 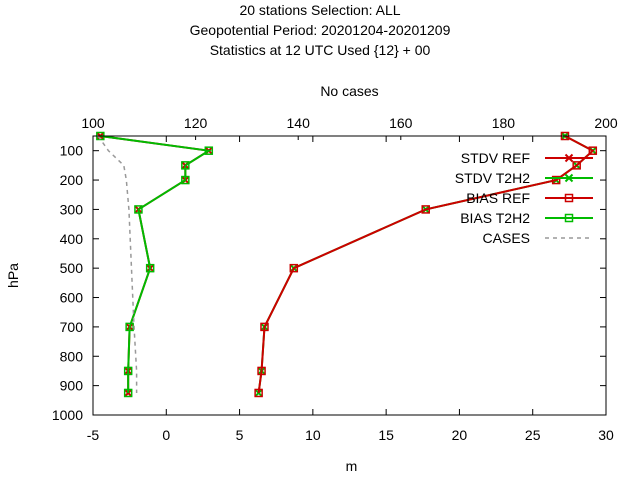 I want to click on y-tick-label: 600, so click(x=72, y=298).